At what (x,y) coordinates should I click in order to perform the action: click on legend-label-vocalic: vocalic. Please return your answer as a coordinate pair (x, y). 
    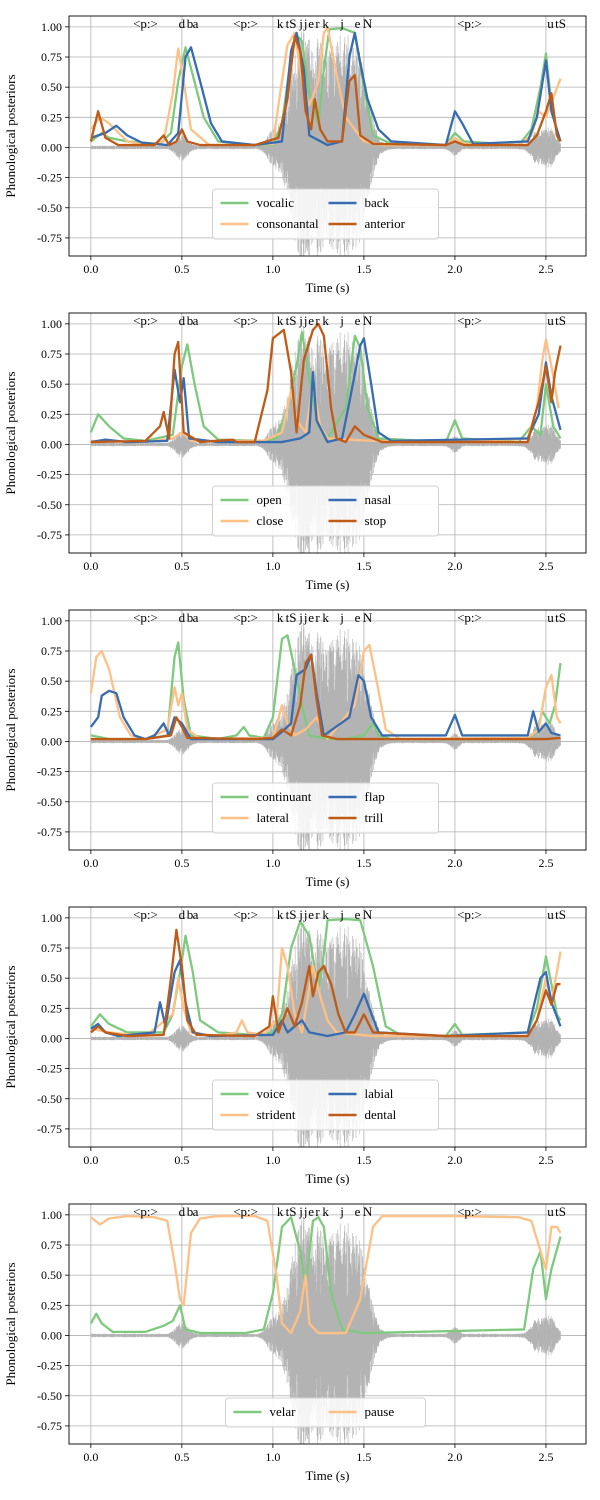
    Looking at the image, I should click on (276, 202).